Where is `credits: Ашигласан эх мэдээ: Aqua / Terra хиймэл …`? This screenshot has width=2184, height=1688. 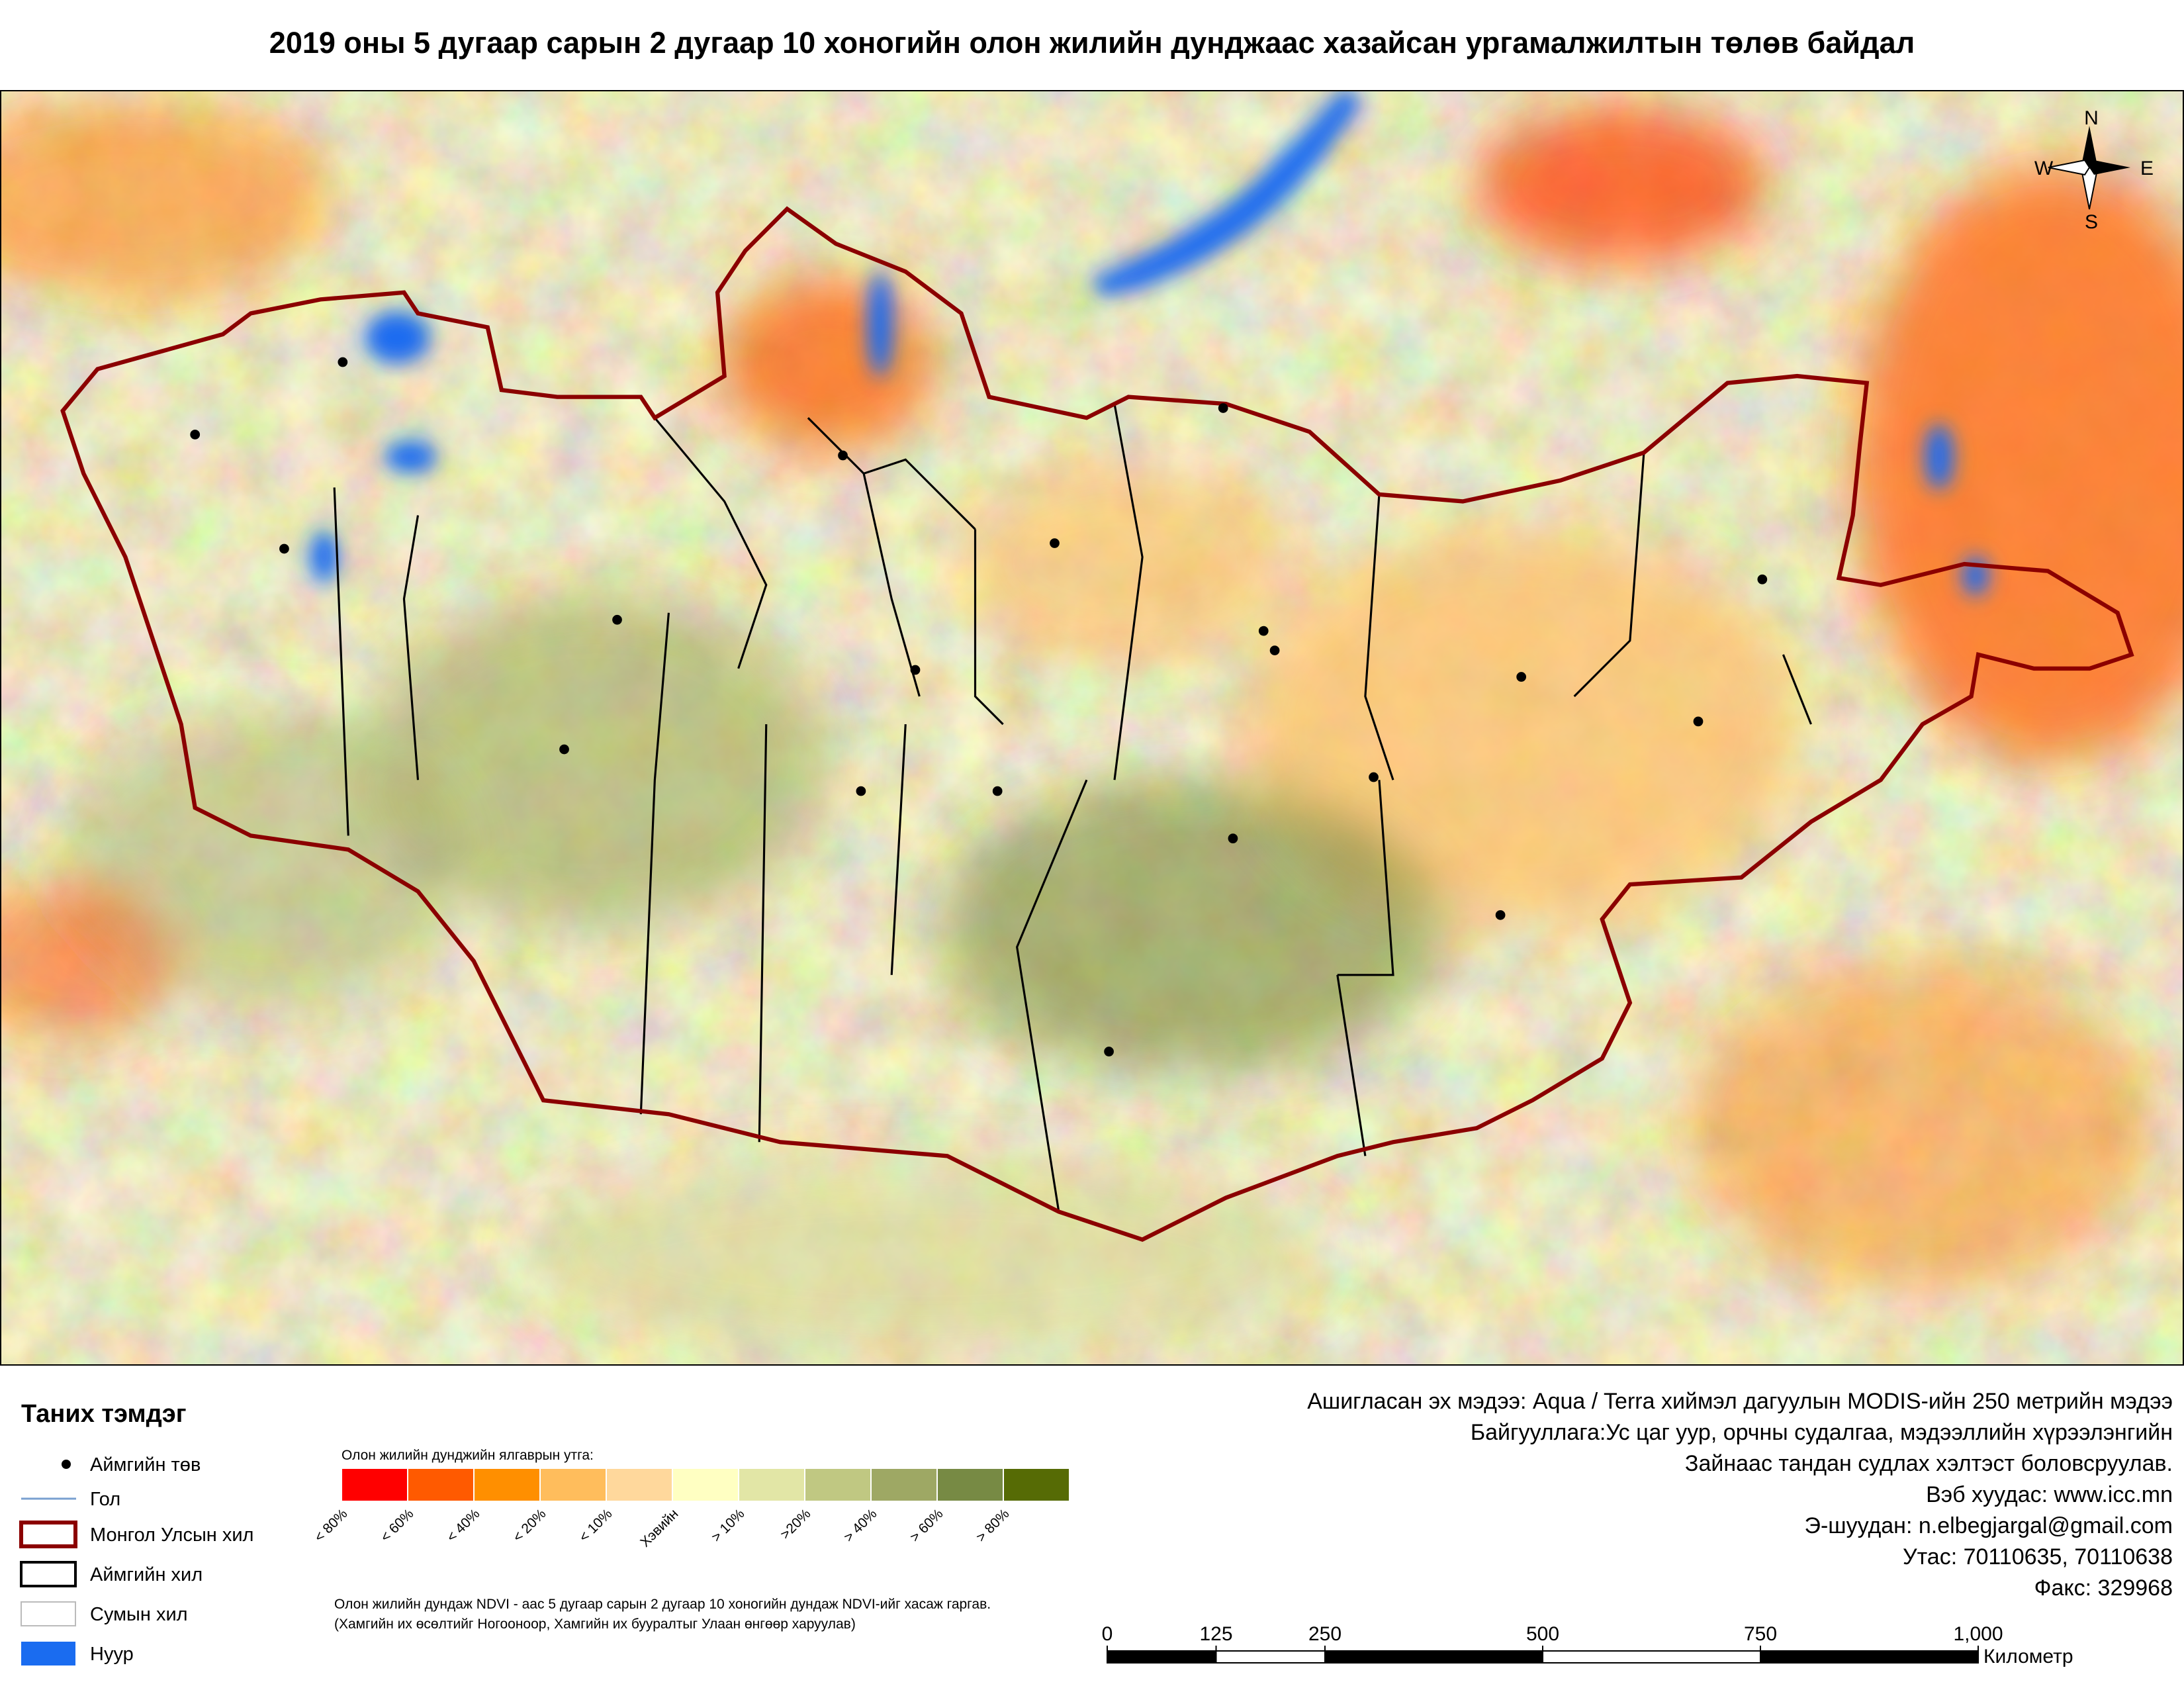
credits: Ашигласан эх мэдээ: Aqua / Terra хиймэл … is located at coordinates (1740, 1495).